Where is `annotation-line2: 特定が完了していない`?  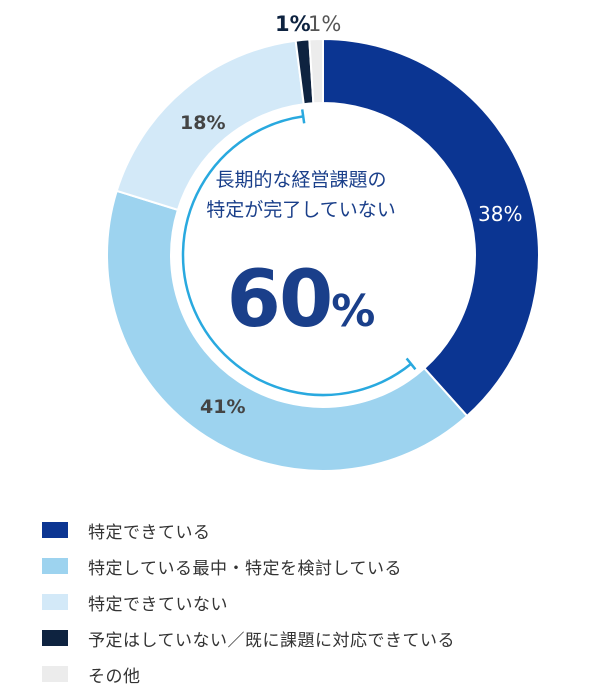 annotation-line2: 特定が完了していない is located at coordinates (301, 210).